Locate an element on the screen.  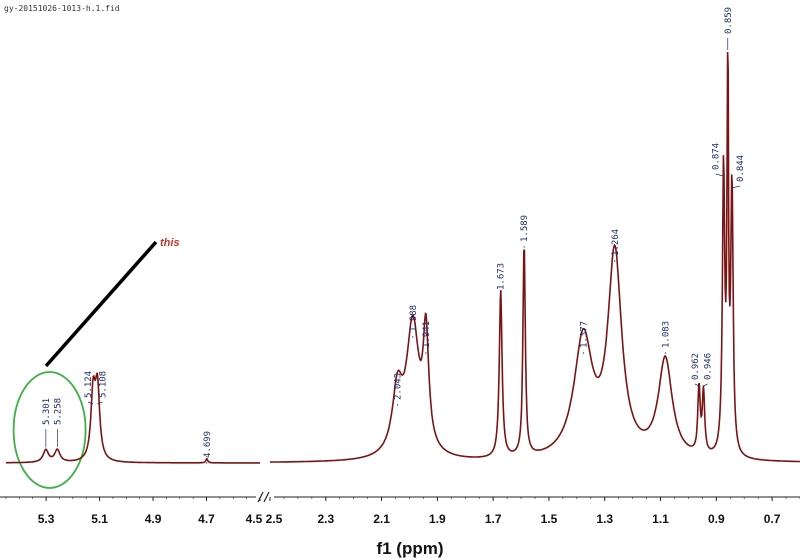
peak-label: 5.301 is located at coordinates (47, 411).